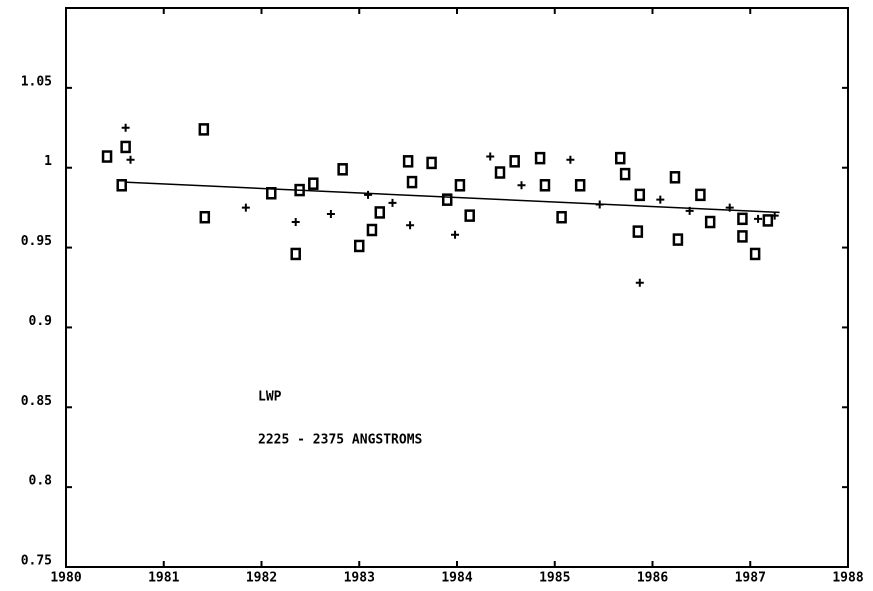 The image size is (873, 591). I want to click on y-tick-label: 0.9, so click(40, 321).